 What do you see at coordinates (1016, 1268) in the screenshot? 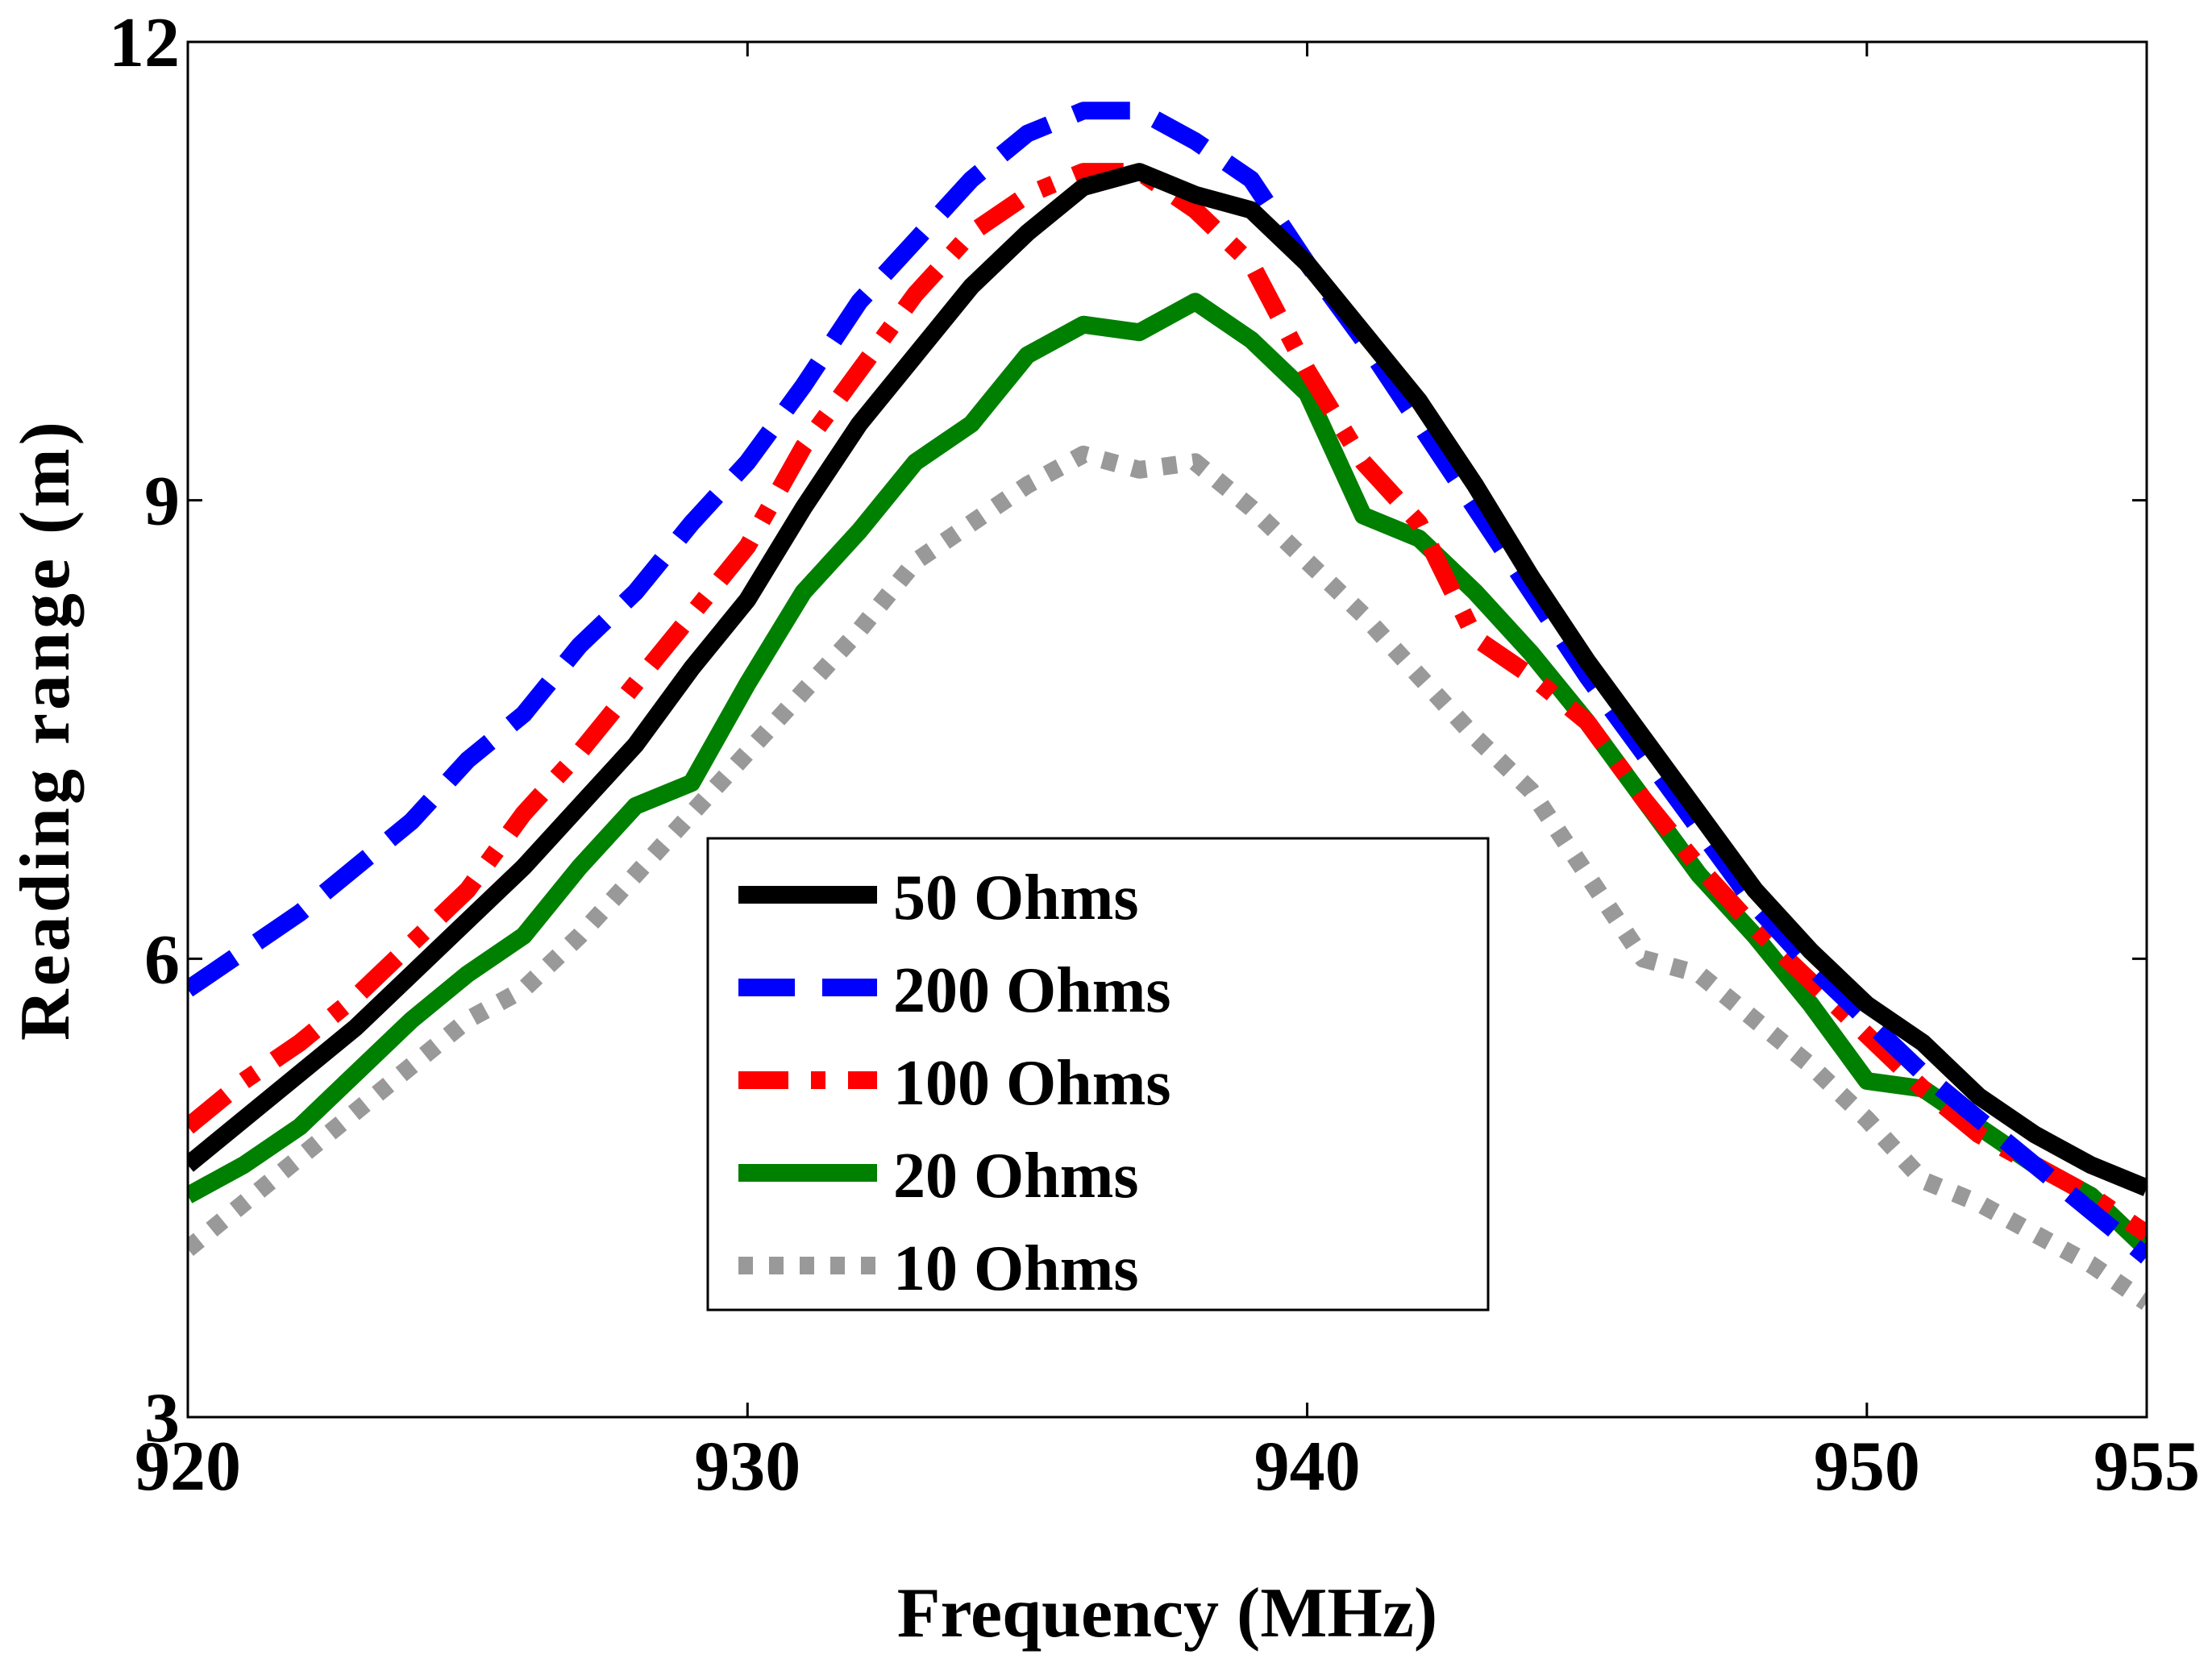
I see `legend-label: 10 Ohms` at bounding box center [1016, 1268].